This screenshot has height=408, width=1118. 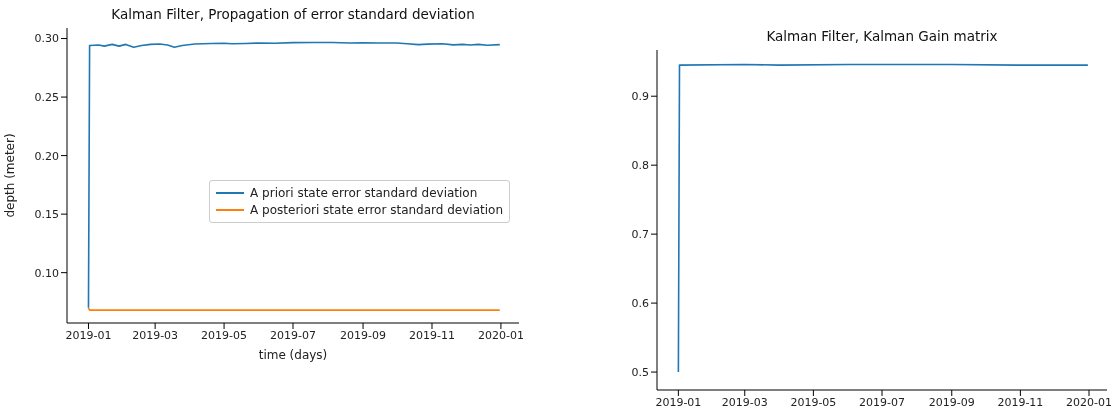 I want to click on legend-label: A priori state error standard deviation, so click(x=364, y=193).